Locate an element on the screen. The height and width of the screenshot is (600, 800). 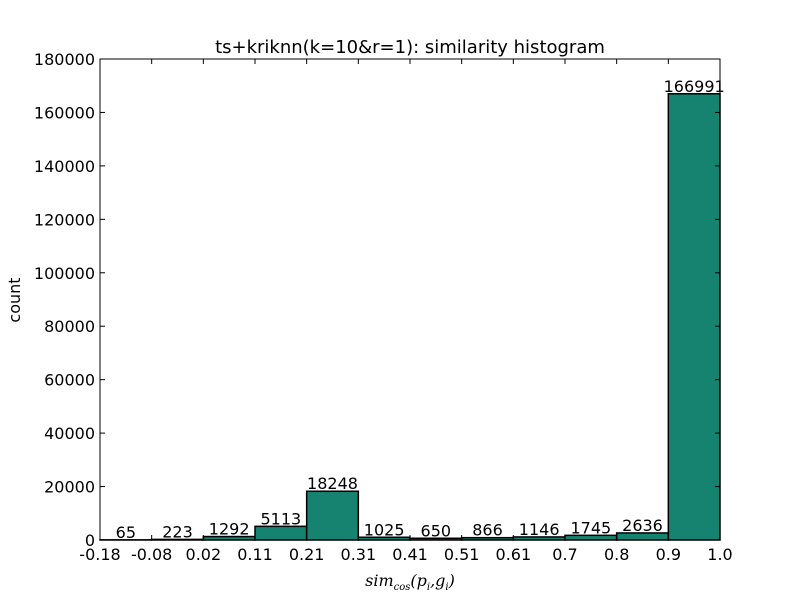
x-tick-label: 0.11 is located at coordinates (255, 554).